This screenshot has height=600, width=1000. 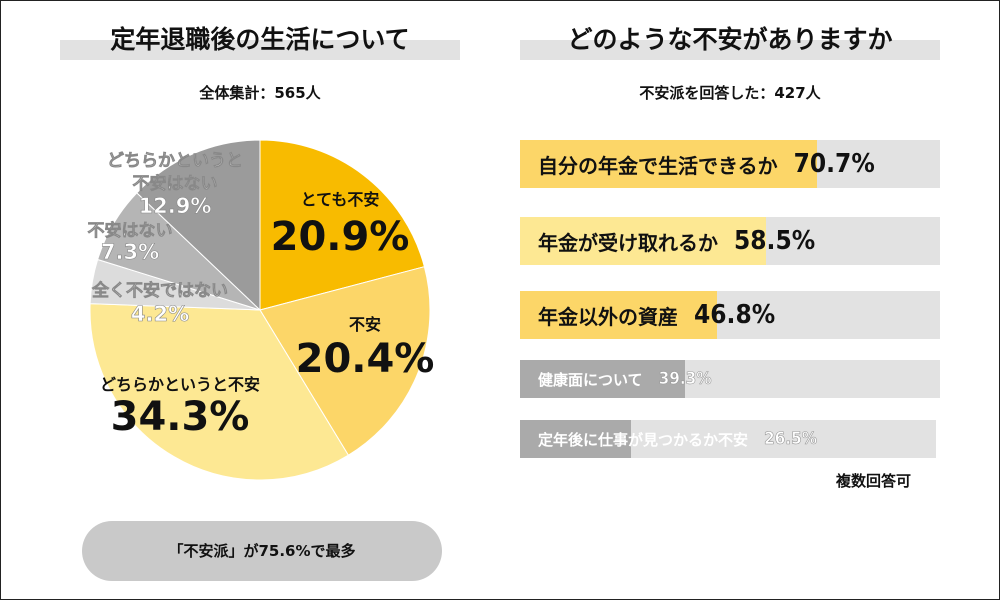 I want to click on bar-track: 自分の年金で生活できるか 70.7%, so click(x=730, y=164).